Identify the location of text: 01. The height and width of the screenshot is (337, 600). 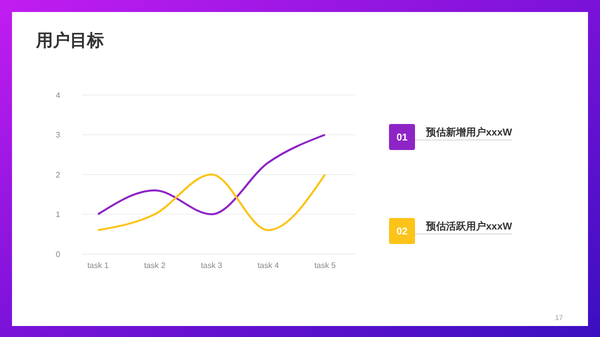
(402, 138).